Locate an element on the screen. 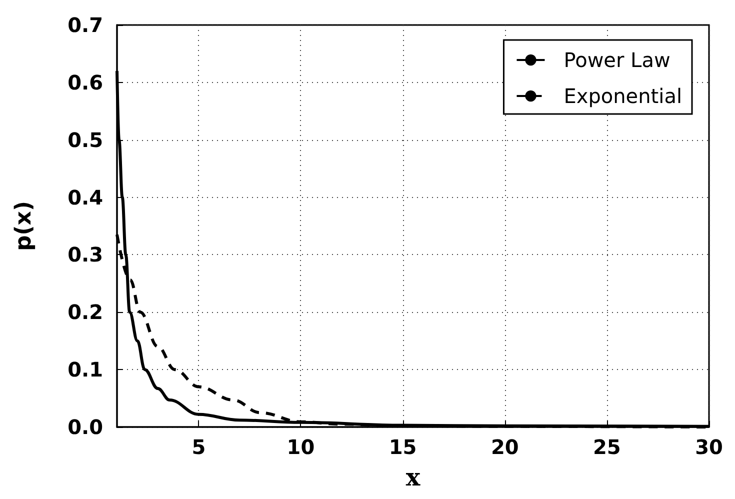 This screenshot has width=735, height=499. x-tick-label: 25 is located at coordinates (607, 447).